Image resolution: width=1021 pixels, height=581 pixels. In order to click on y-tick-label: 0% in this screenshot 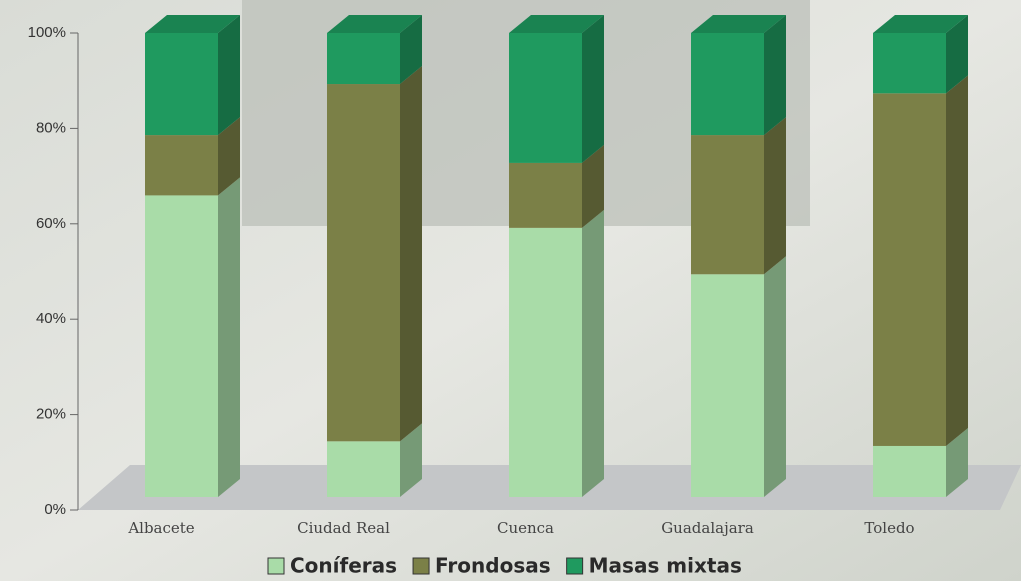, I will do `click(55, 509)`.